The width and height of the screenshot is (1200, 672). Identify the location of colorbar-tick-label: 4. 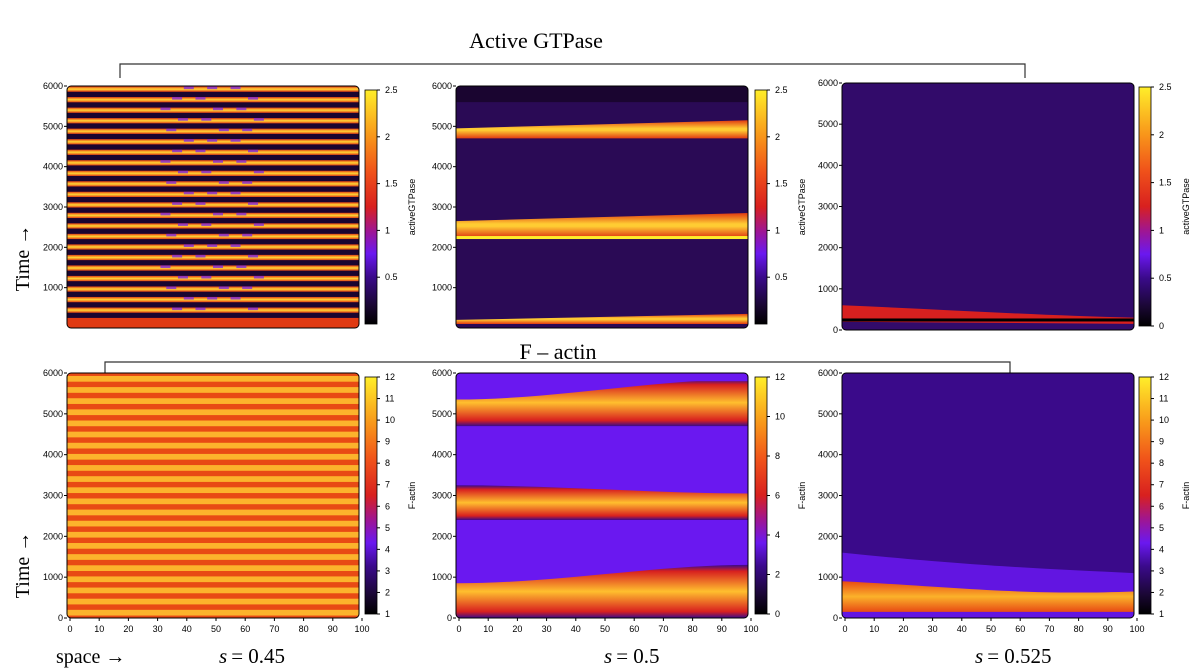
(777, 535).